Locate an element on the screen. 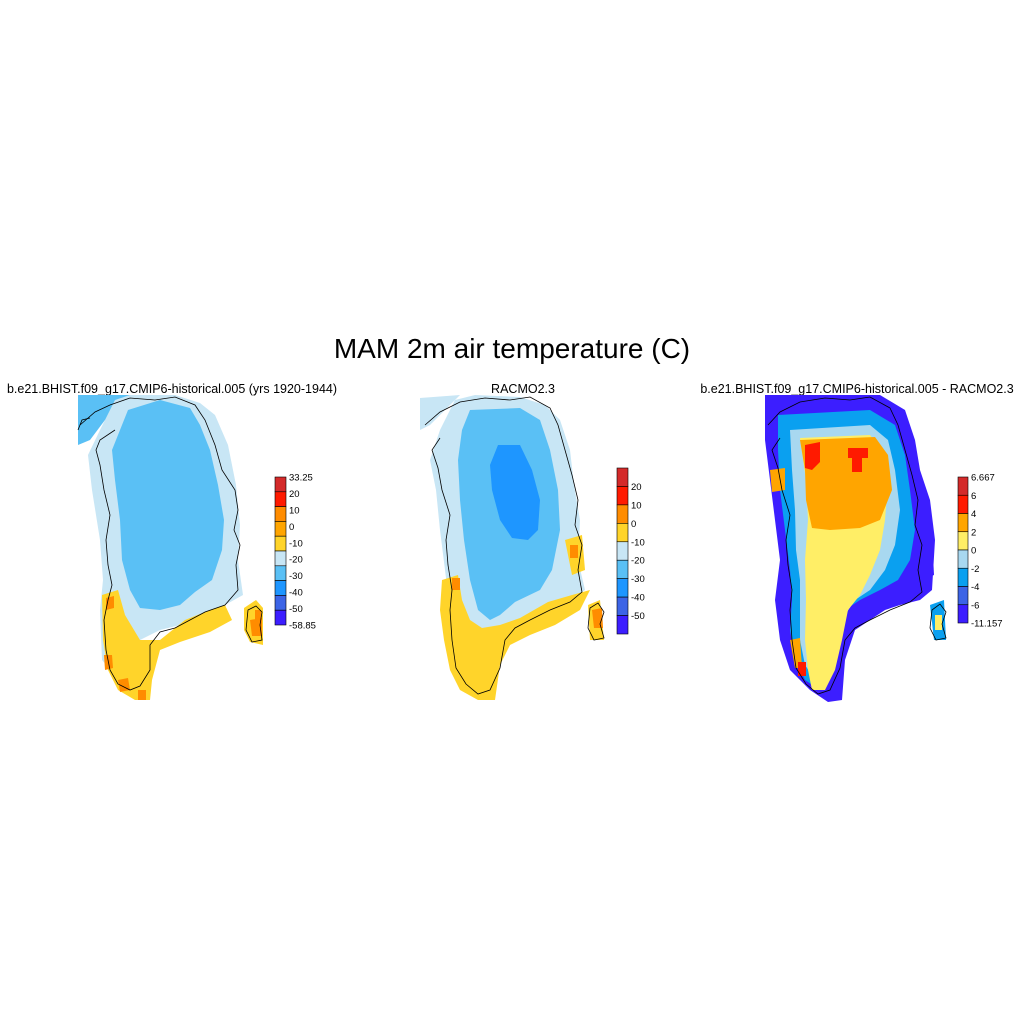 This screenshot has height=1024, width=1024. panel-1-coastline is located at coordinates (170, 543).